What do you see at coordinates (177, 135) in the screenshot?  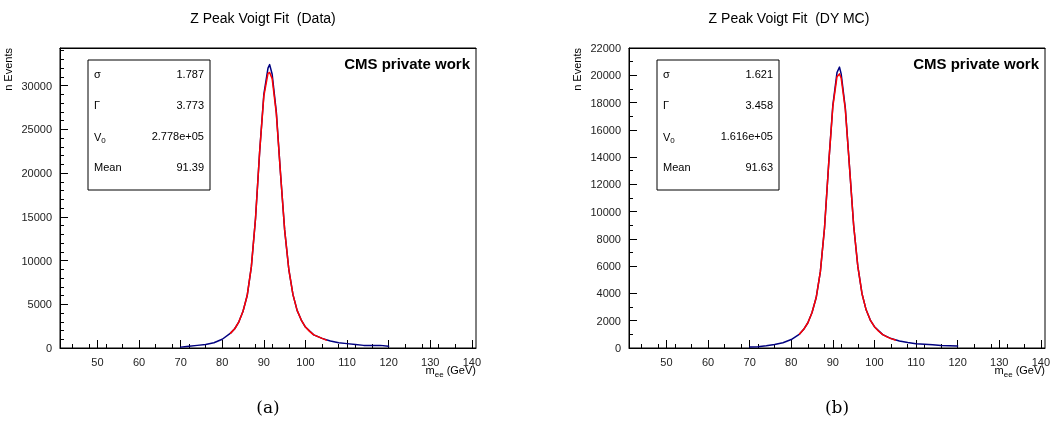 I see `annotation: 2.778e+05` at bounding box center [177, 135].